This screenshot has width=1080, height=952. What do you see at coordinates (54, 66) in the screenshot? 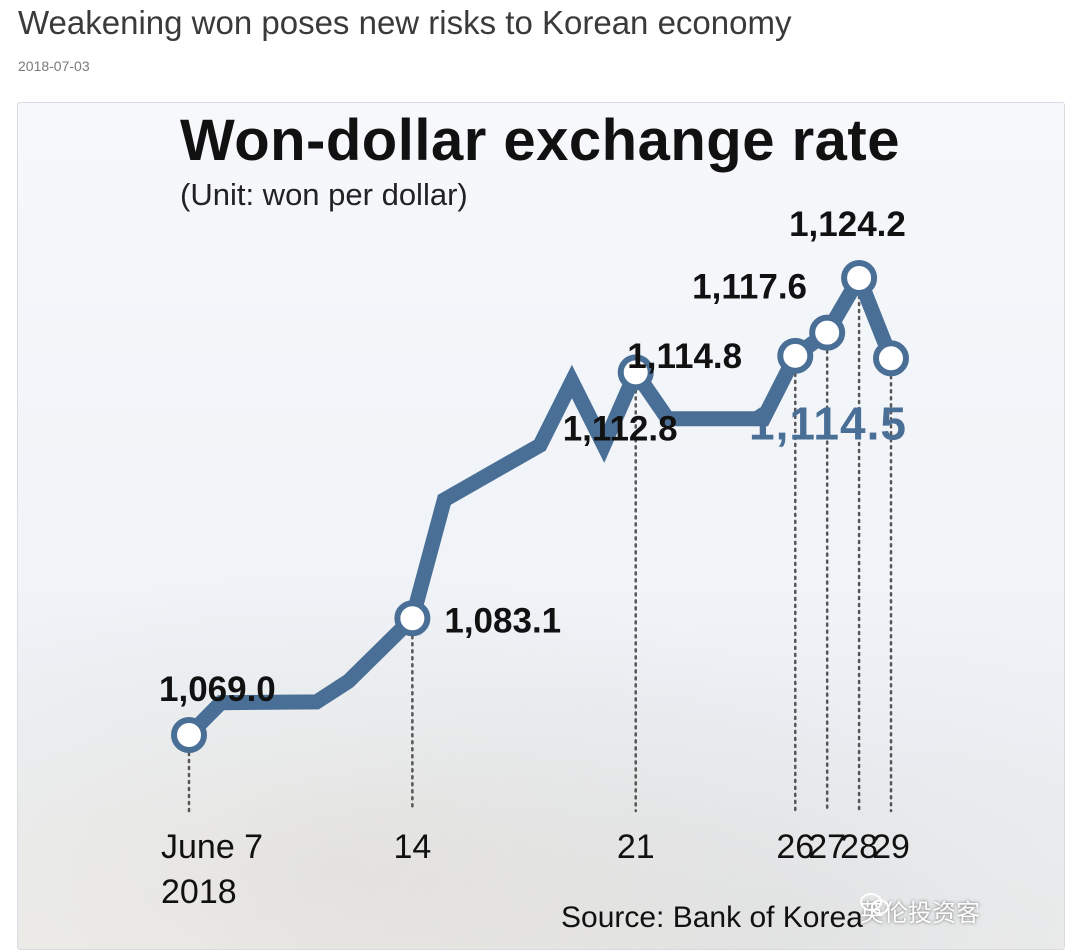
I see `article-date: 2018-07-03` at bounding box center [54, 66].